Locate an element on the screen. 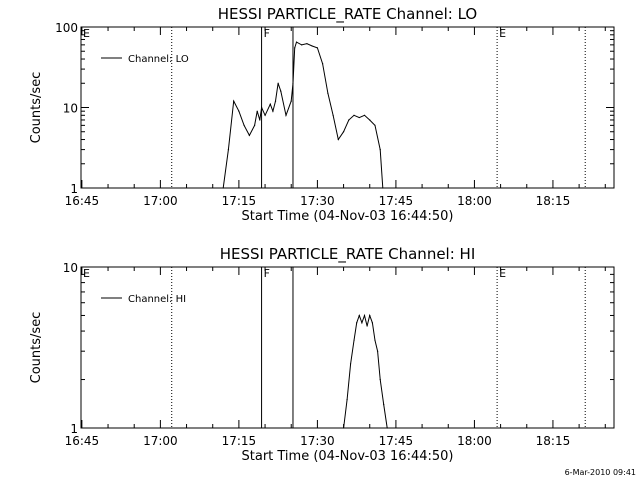  legend-label: Channel: LO is located at coordinates (158, 59).